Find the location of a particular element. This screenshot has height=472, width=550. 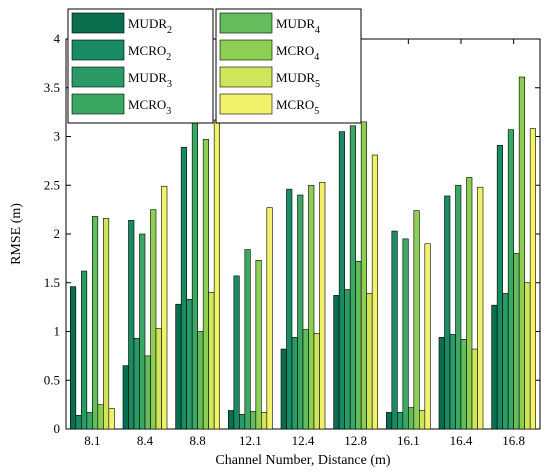

legend-label: MCRO3 is located at coordinates (149, 107).